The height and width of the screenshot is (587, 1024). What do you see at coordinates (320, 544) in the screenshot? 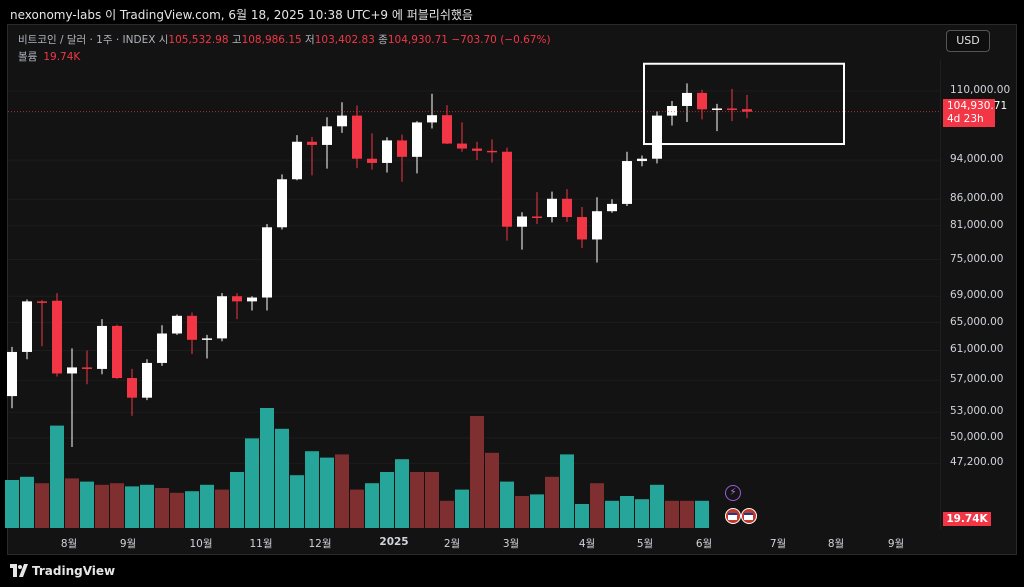
I see `time-axis-label: 12월` at bounding box center [320, 544].